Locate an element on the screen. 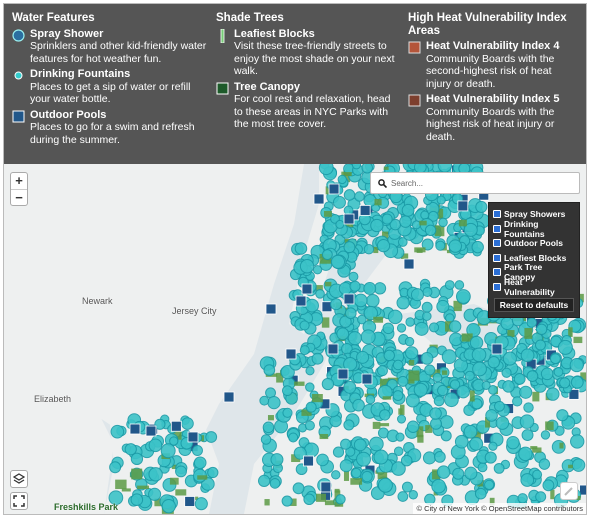 The height and width of the screenshot is (518, 590). layer-label: Spray Showers is located at coordinates (535, 214).